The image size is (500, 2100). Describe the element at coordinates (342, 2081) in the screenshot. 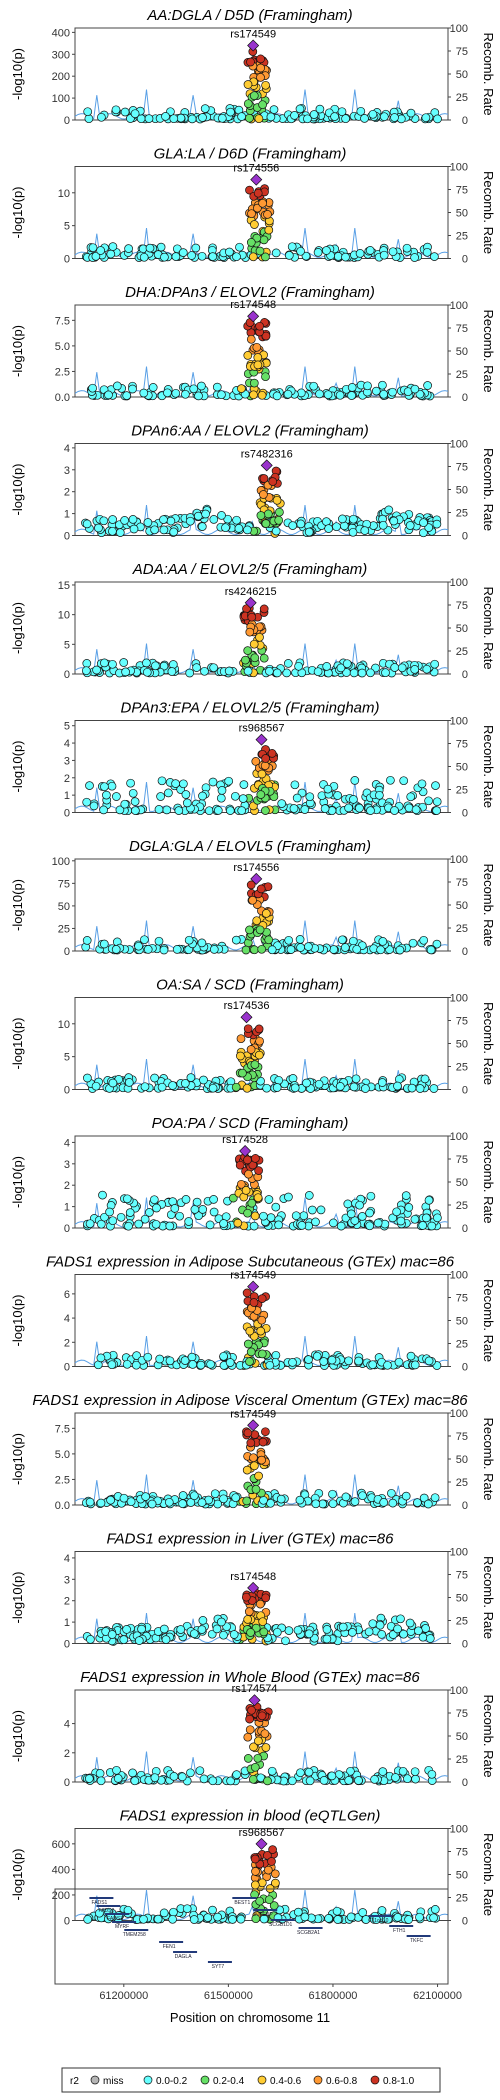

I see `legend-label: 0.6-0.8` at that location.